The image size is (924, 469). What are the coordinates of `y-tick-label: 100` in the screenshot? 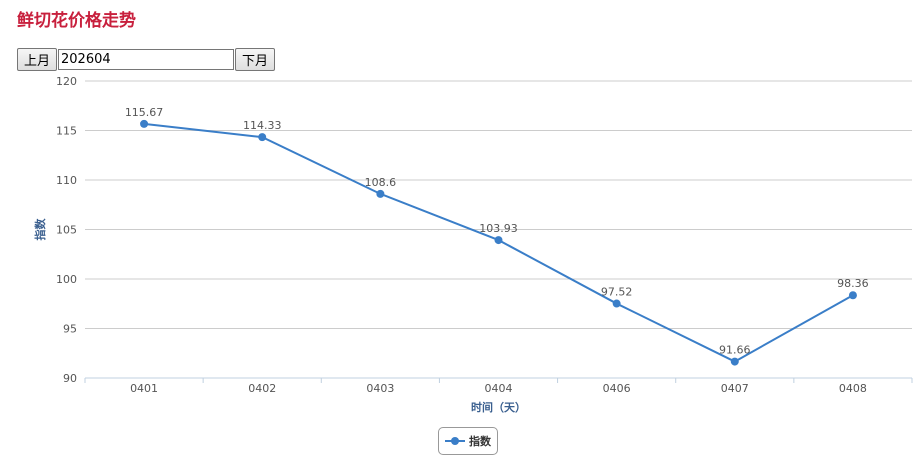 It's located at (66, 279).